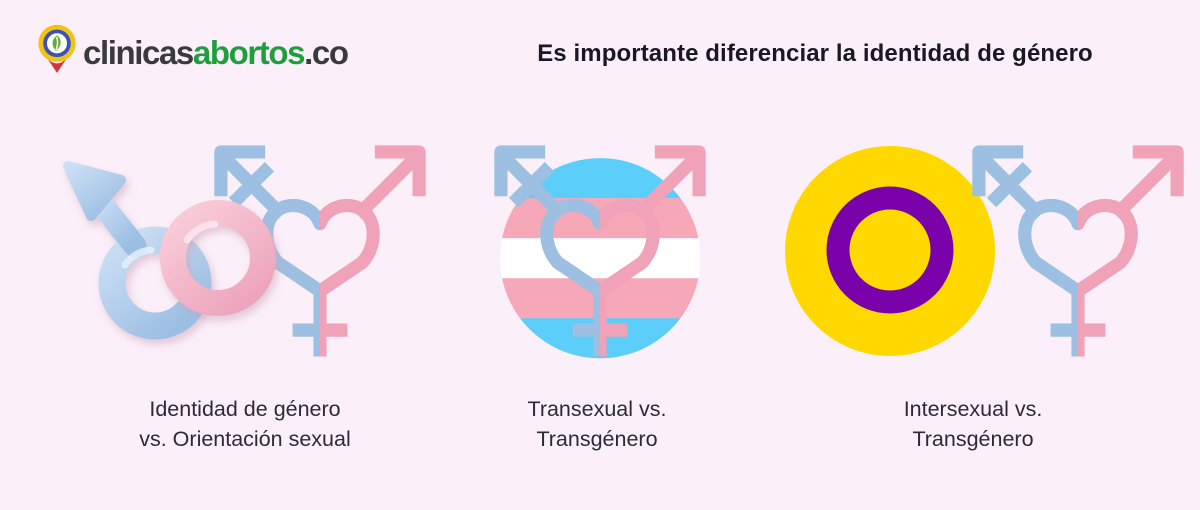 The height and width of the screenshot is (510, 1200). What do you see at coordinates (245, 409) in the screenshot?
I see `caption-identidad-line1: Identidad de género` at bounding box center [245, 409].